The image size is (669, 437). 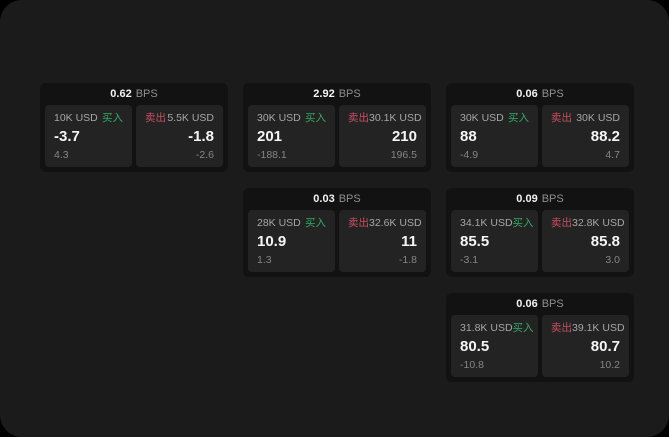 What do you see at coordinates (324, 199) in the screenshot?
I see `bps-value: 0.03` at bounding box center [324, 199].